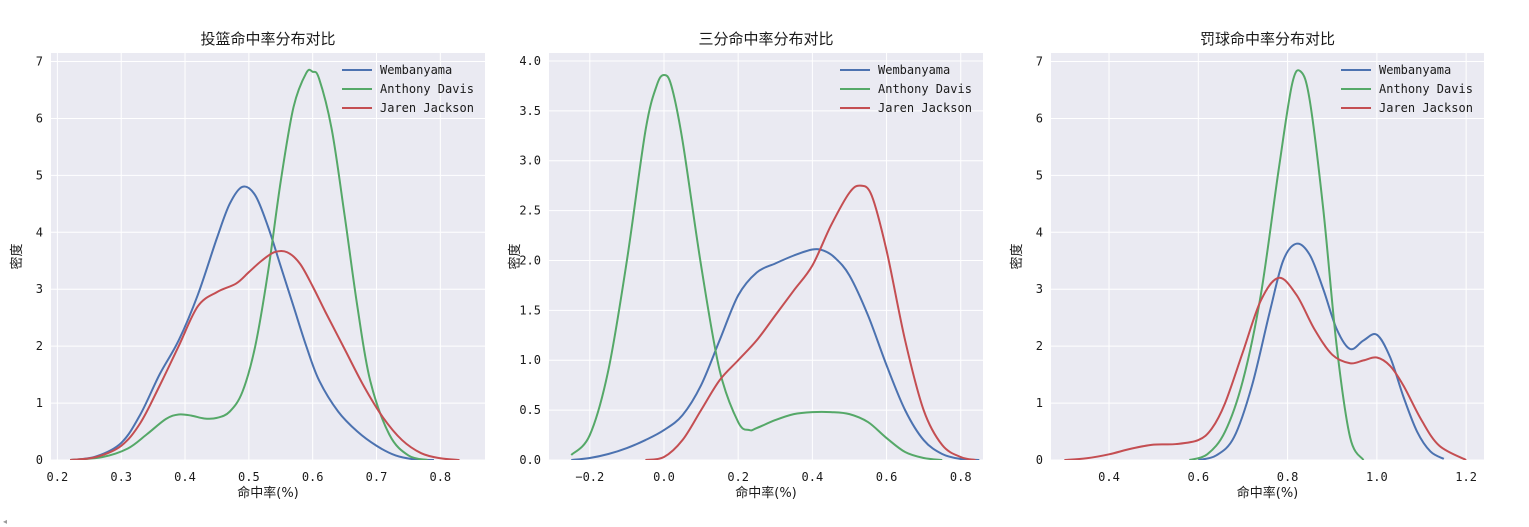 The width and height of the screenshot is (1529, 527). I want to click on x-tick-label: 1.2, so click(1466, 477).